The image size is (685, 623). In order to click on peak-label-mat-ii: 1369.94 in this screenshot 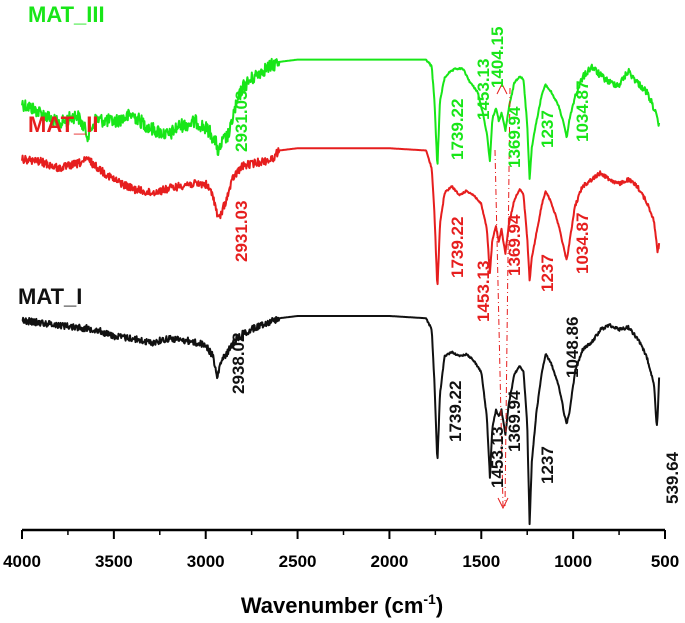, I will do `click(514, 245)`.